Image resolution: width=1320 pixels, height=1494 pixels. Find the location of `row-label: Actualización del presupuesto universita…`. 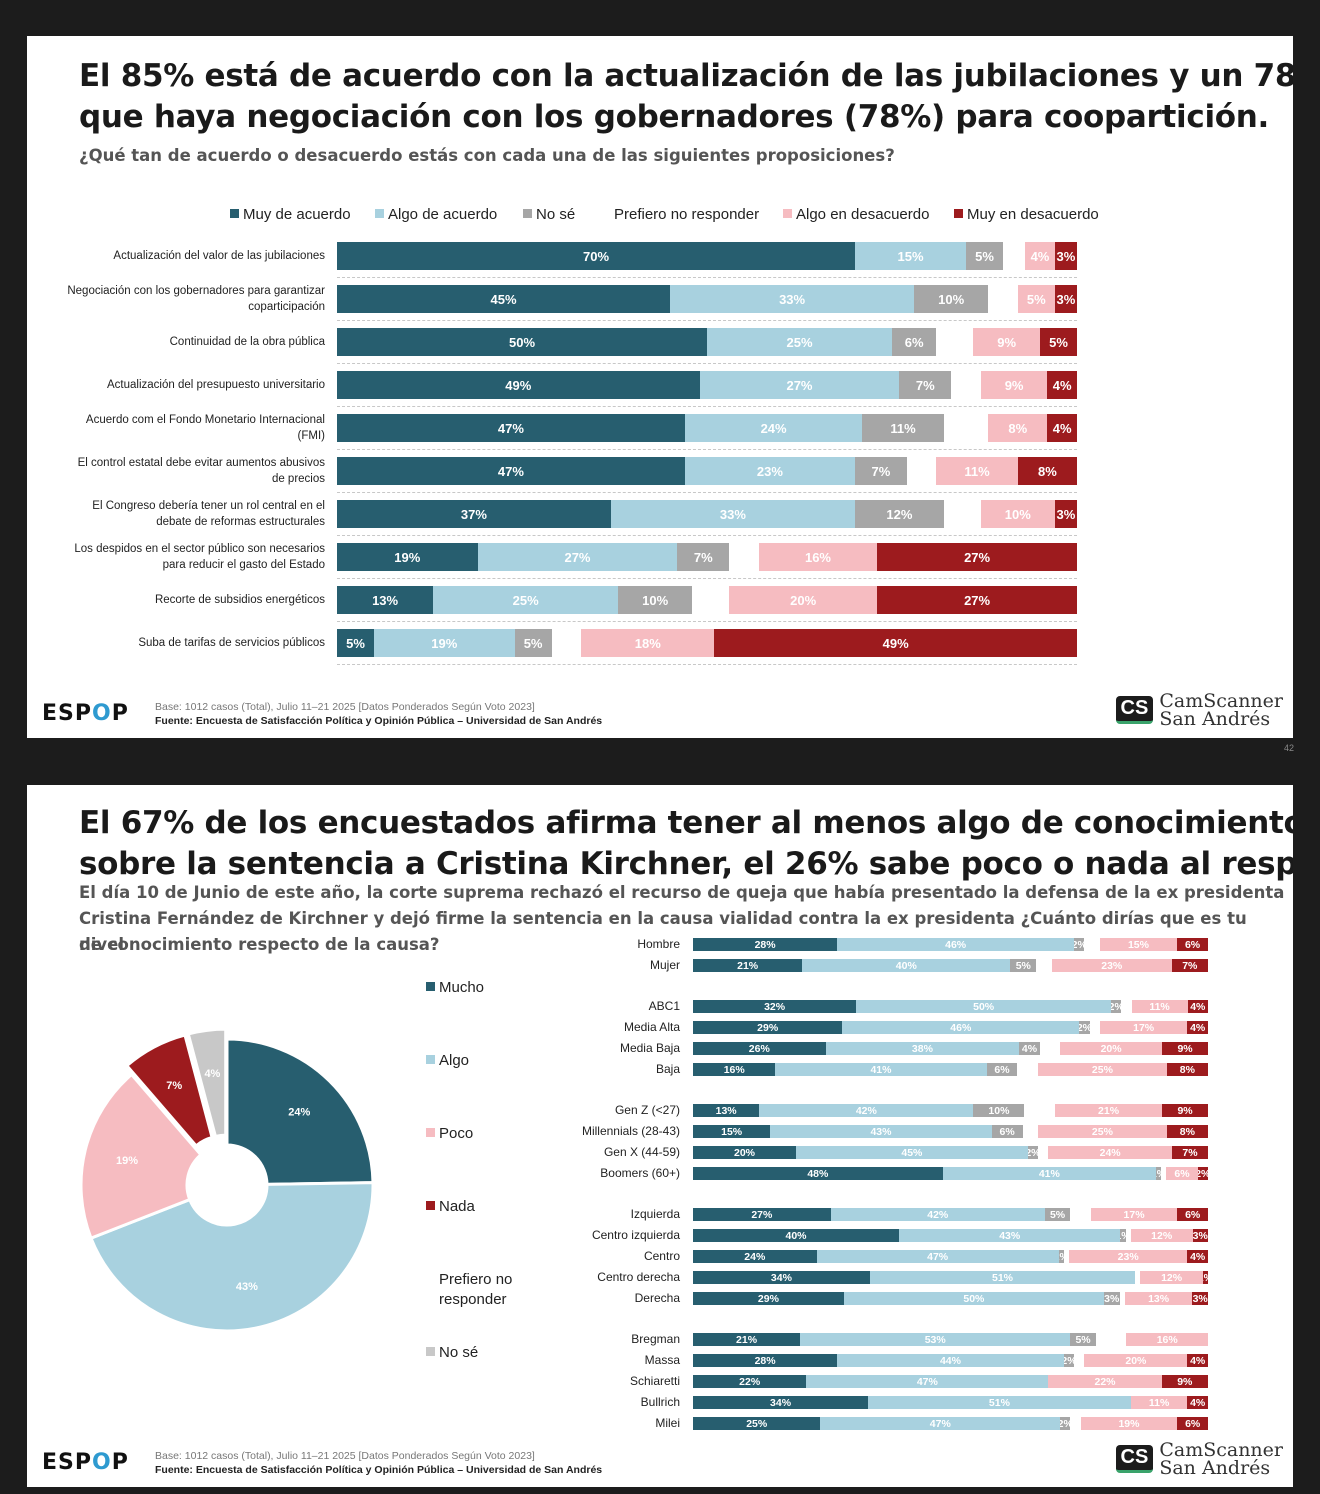

row-label: Actualización del presupuesto universita… is located at coordinates (216, 385).